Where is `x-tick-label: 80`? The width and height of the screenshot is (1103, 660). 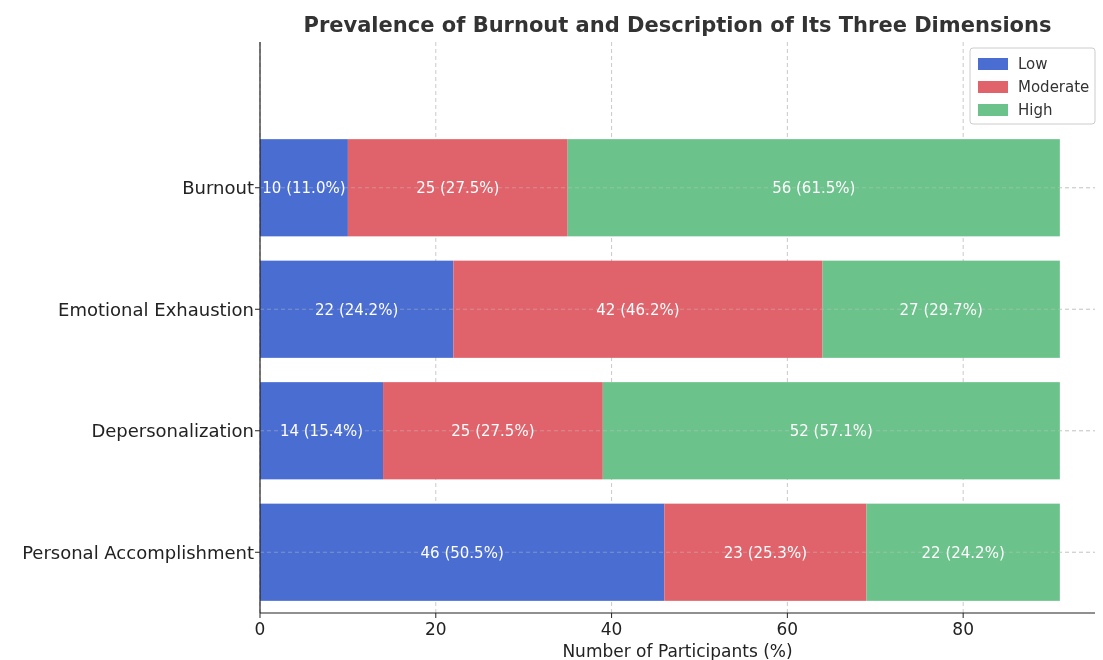 x-tick-label: 80 is located at coordinates (963, 629).